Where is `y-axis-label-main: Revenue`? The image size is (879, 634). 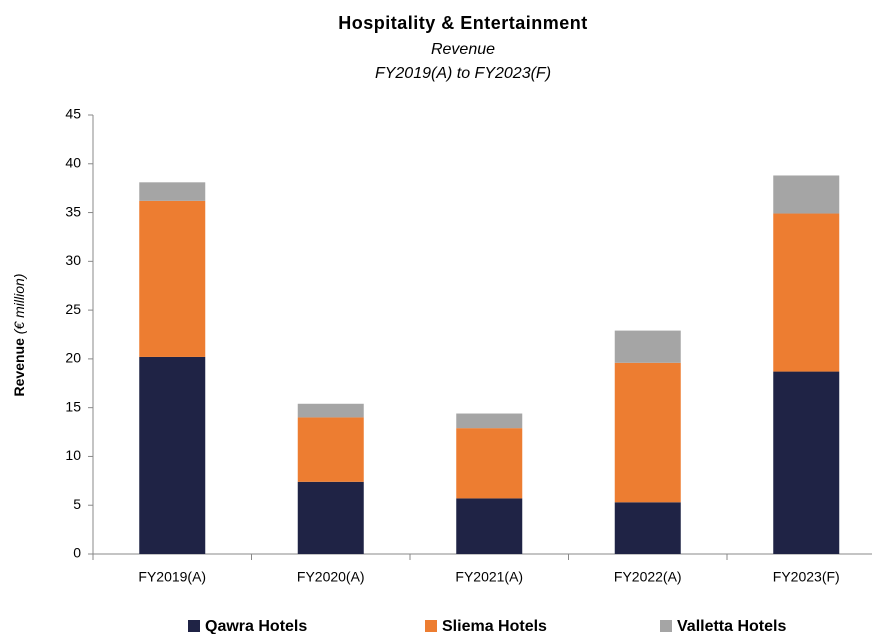 y-axis-label-main: Revenue is located at coordinates (19, 367).